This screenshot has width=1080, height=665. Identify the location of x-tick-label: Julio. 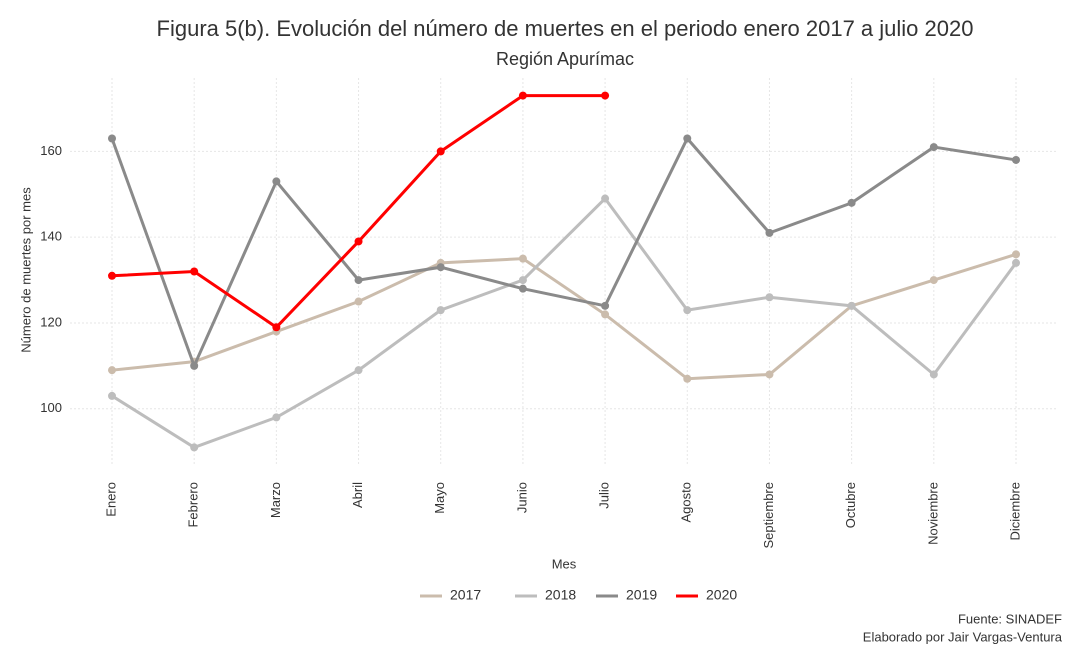
(604, 495).